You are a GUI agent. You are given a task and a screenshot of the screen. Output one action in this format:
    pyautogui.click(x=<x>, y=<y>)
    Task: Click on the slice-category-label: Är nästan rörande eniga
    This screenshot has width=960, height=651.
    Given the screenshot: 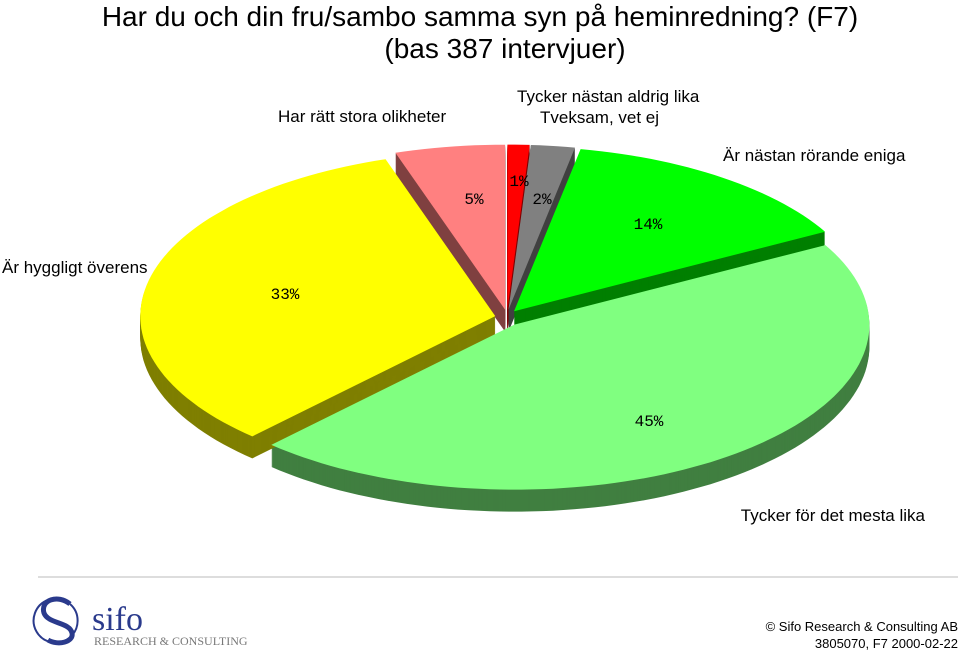 What is the action you would take?
    pyautogui.click(x=814, y=155)
    